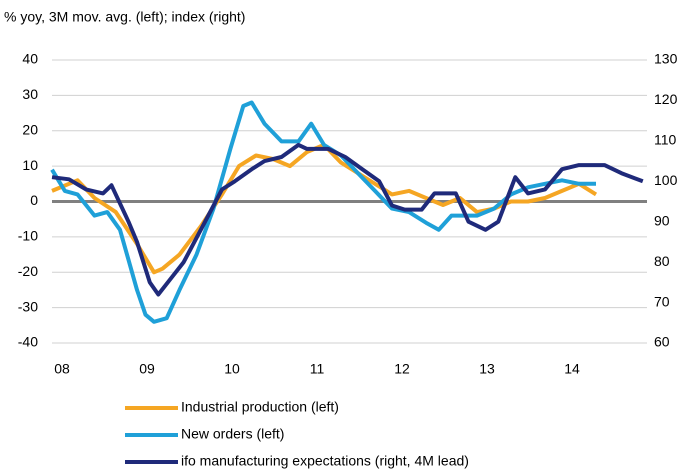  Describe the element at coordinates (402, 369) in the screenshot. I see `x-tick-label: 12` at that location.